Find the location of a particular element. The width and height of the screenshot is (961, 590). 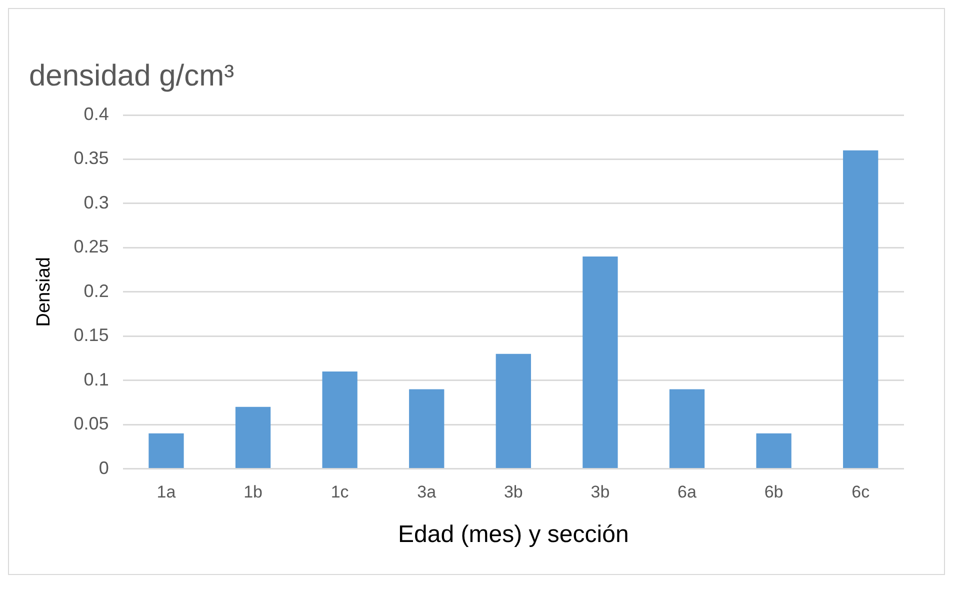

x-tick-label: 1b is located at coordinates (253, 492).